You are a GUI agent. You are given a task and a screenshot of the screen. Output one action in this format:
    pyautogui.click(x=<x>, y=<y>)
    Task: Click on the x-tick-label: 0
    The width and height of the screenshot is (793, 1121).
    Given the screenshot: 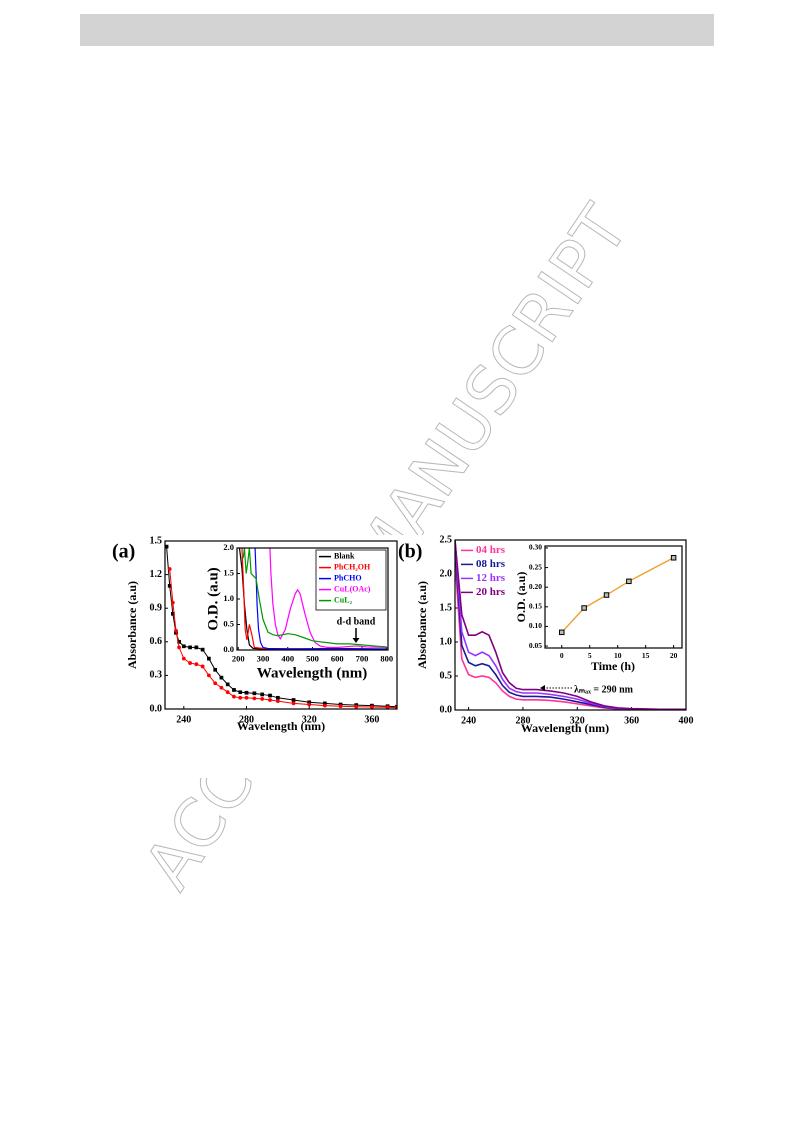 What is the action you would take?
    pyautogui.click(x=562, y=655)
    